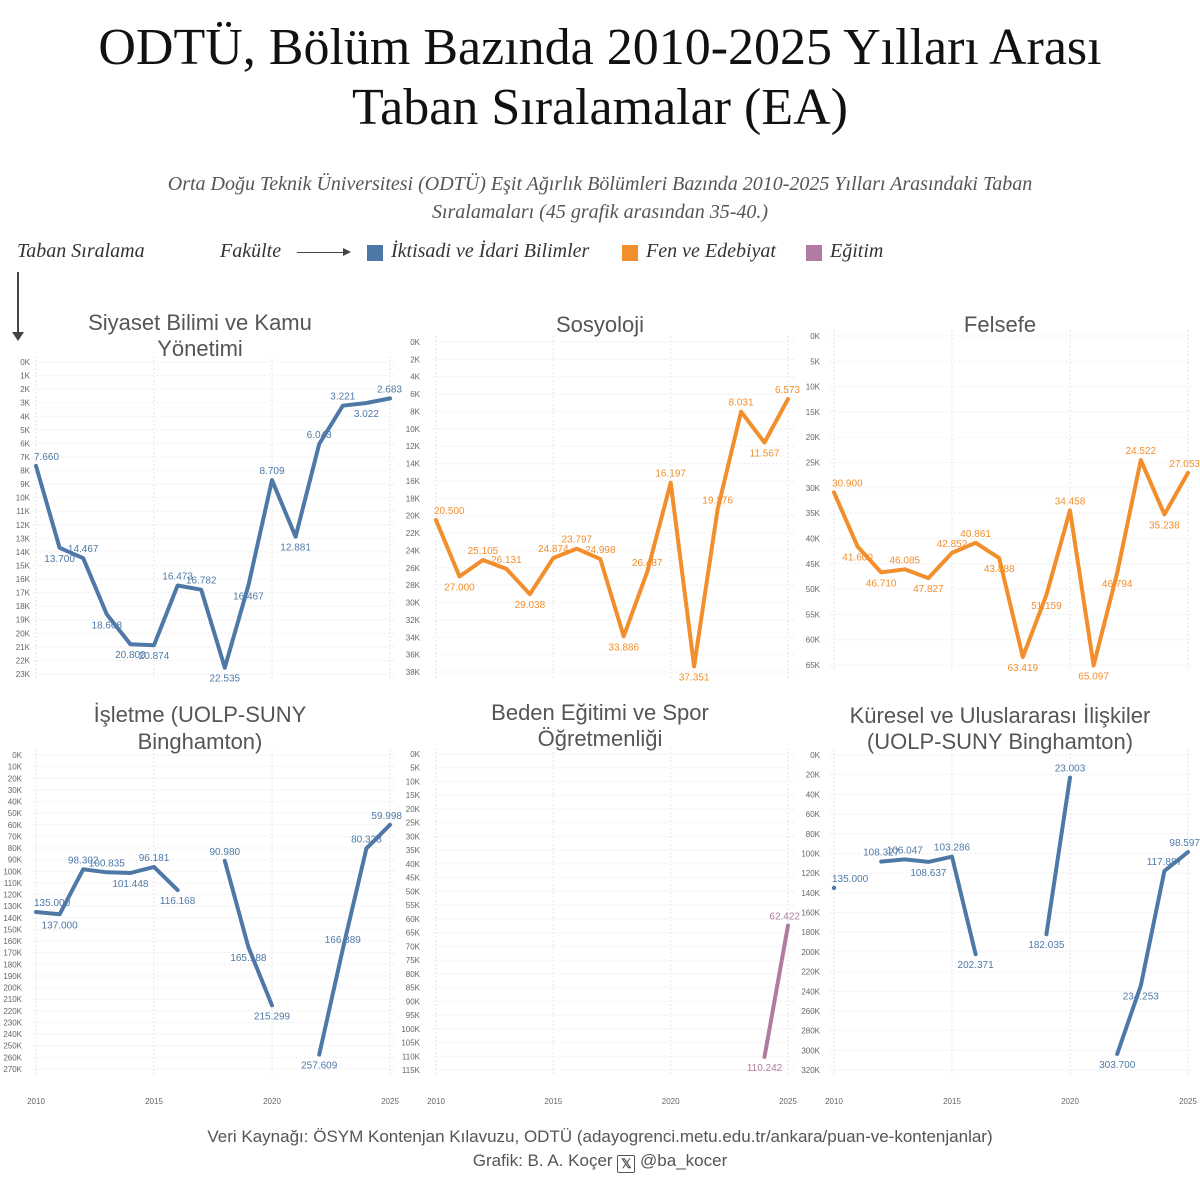  I want to click on chart-5-y-tick-label: 75K, so click(413, 960).